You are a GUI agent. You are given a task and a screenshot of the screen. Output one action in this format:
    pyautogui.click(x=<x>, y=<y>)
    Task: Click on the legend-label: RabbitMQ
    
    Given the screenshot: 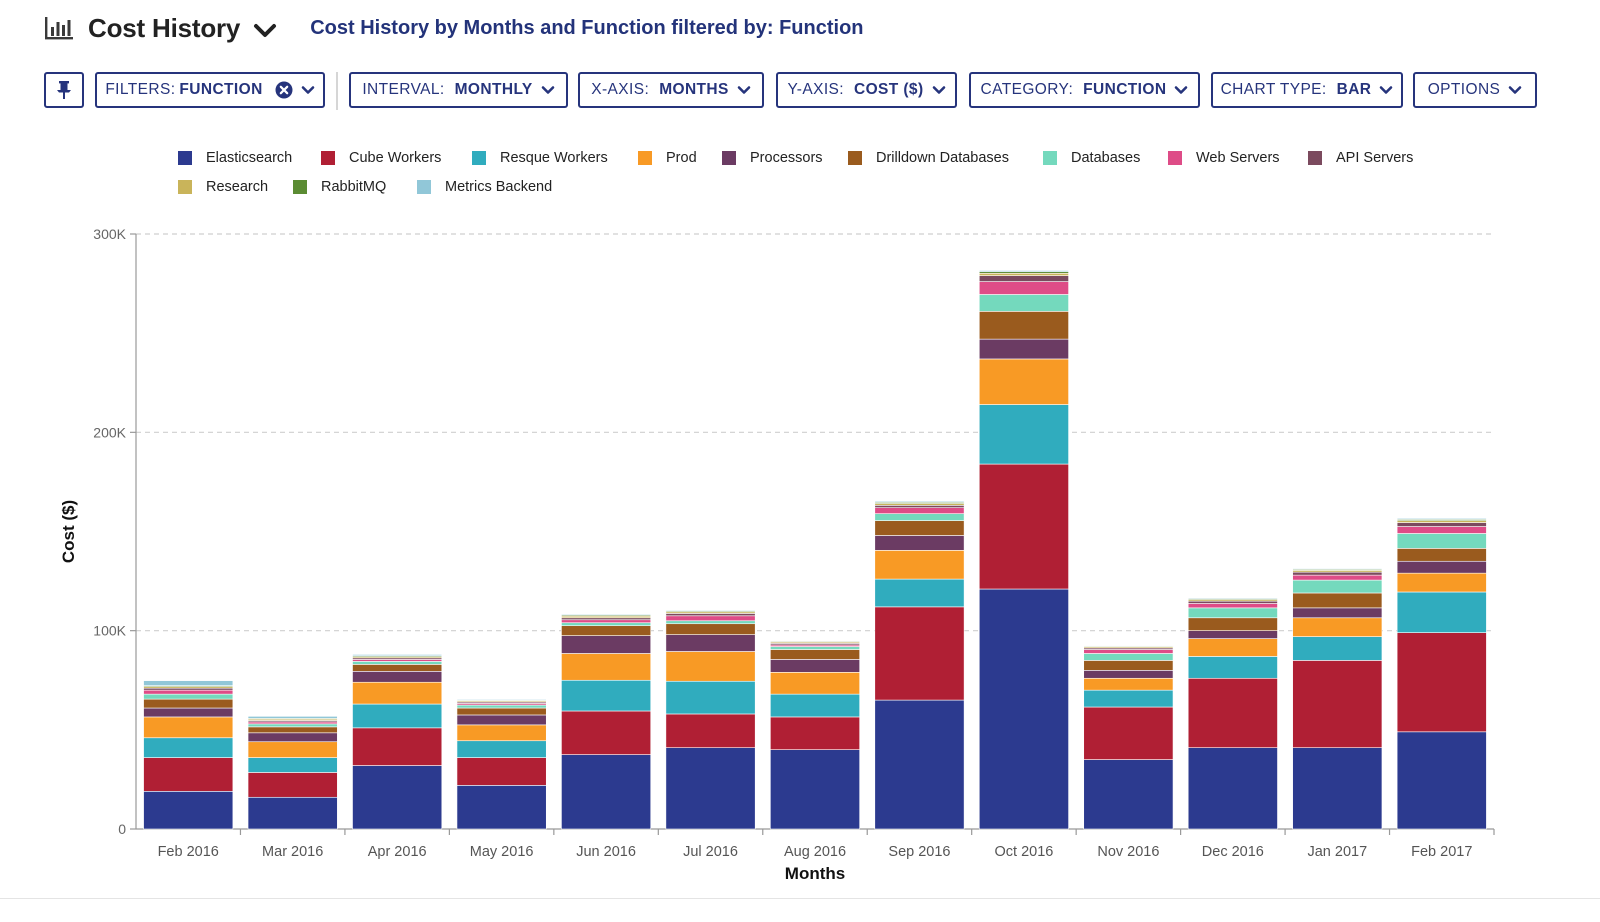 What is the action you would take?
    pyautogui.click(x=354, y=187)
    